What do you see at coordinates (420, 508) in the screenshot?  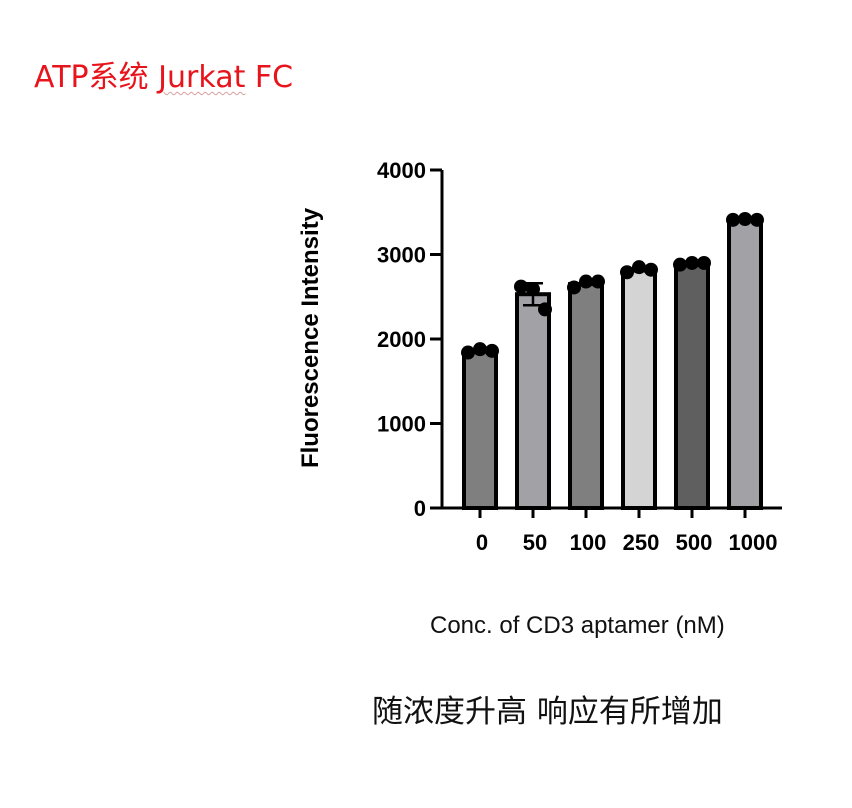 I see `y-tick-label: 0` at bounding box center [420, 508].